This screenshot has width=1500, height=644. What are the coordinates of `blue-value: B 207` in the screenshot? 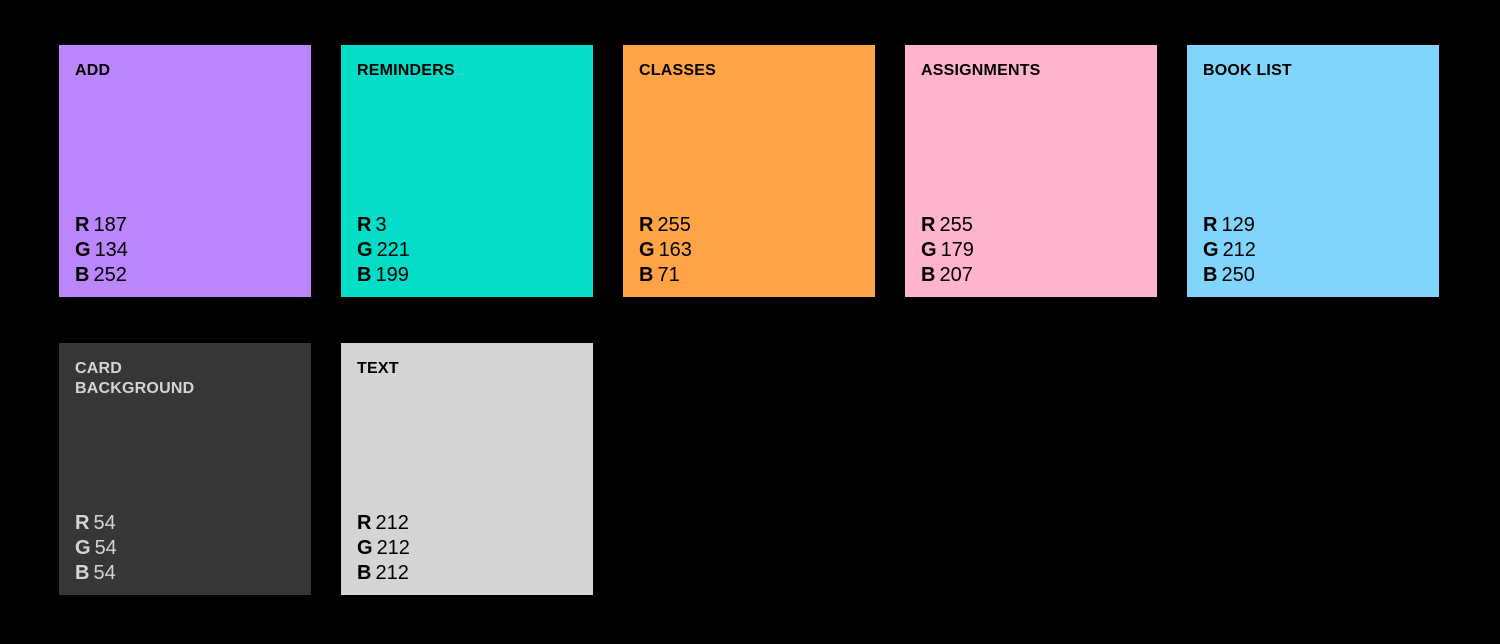 It's located at (947, 275).